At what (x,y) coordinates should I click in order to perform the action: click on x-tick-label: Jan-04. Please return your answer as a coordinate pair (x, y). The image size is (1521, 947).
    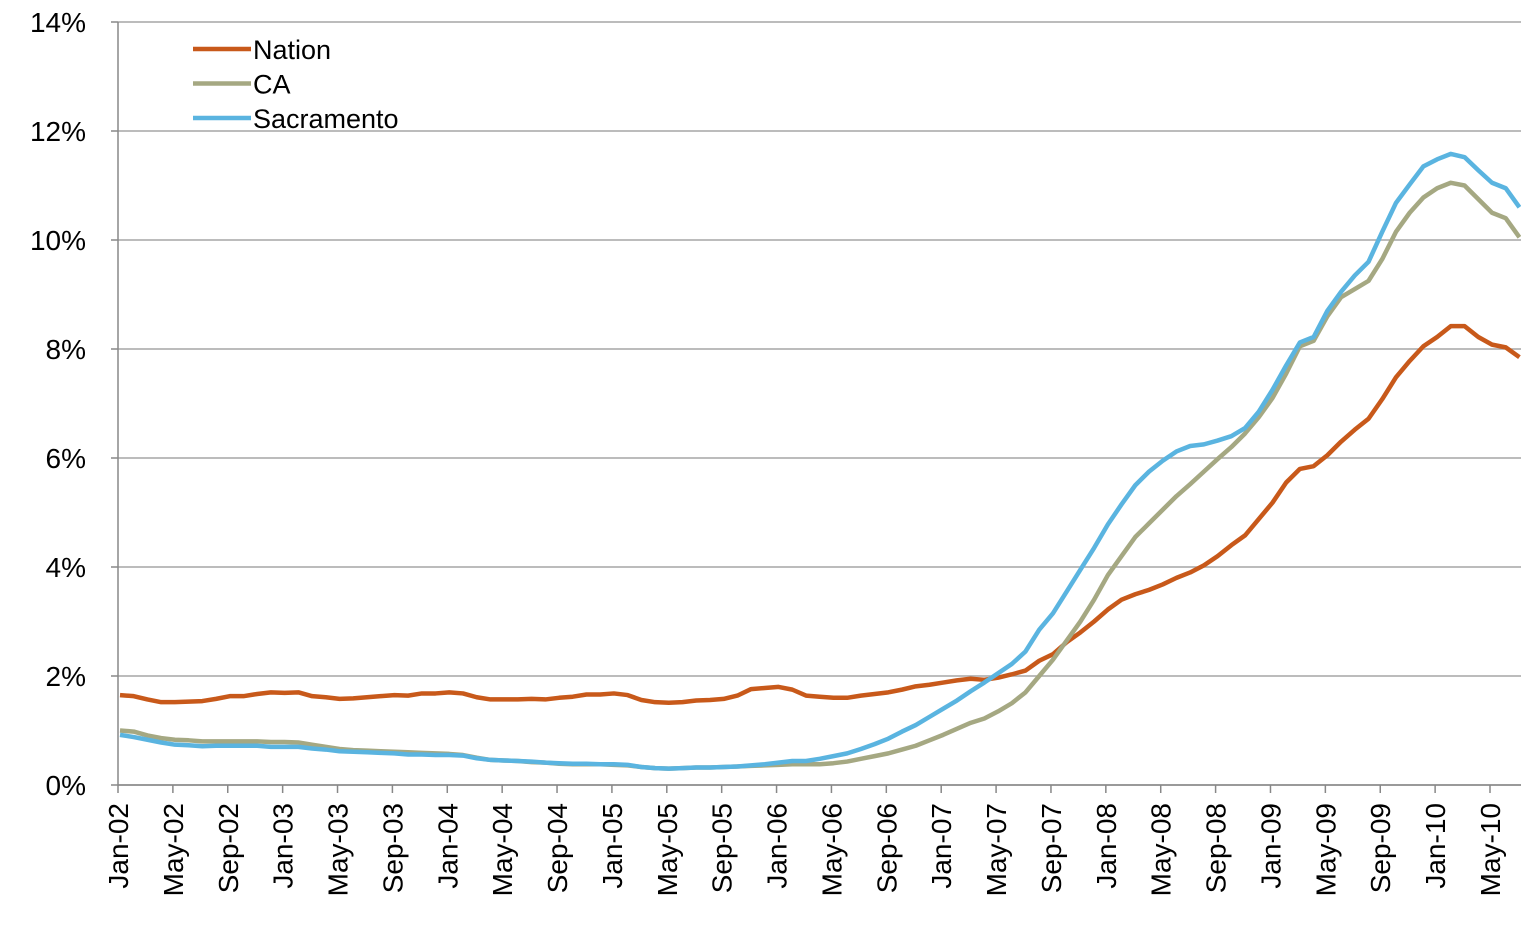
    Looking at the image, I should click on (447, 846).